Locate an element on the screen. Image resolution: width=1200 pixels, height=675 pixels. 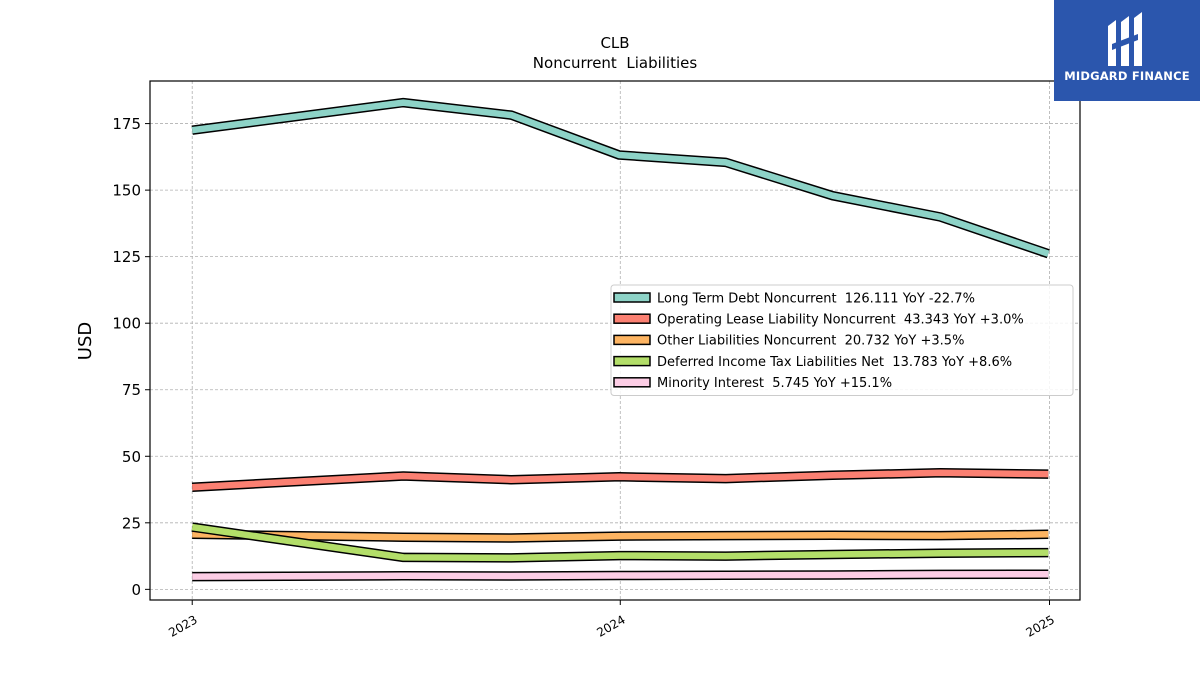
series-line-operating-lease-liability-noncurrent is located at coordinates (620, 480).